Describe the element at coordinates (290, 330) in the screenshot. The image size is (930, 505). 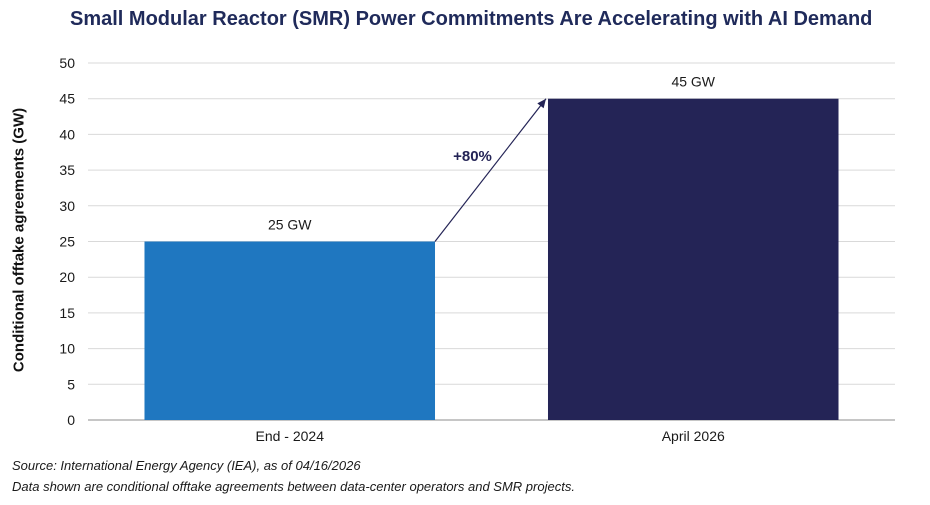
I see `bar` at that location.